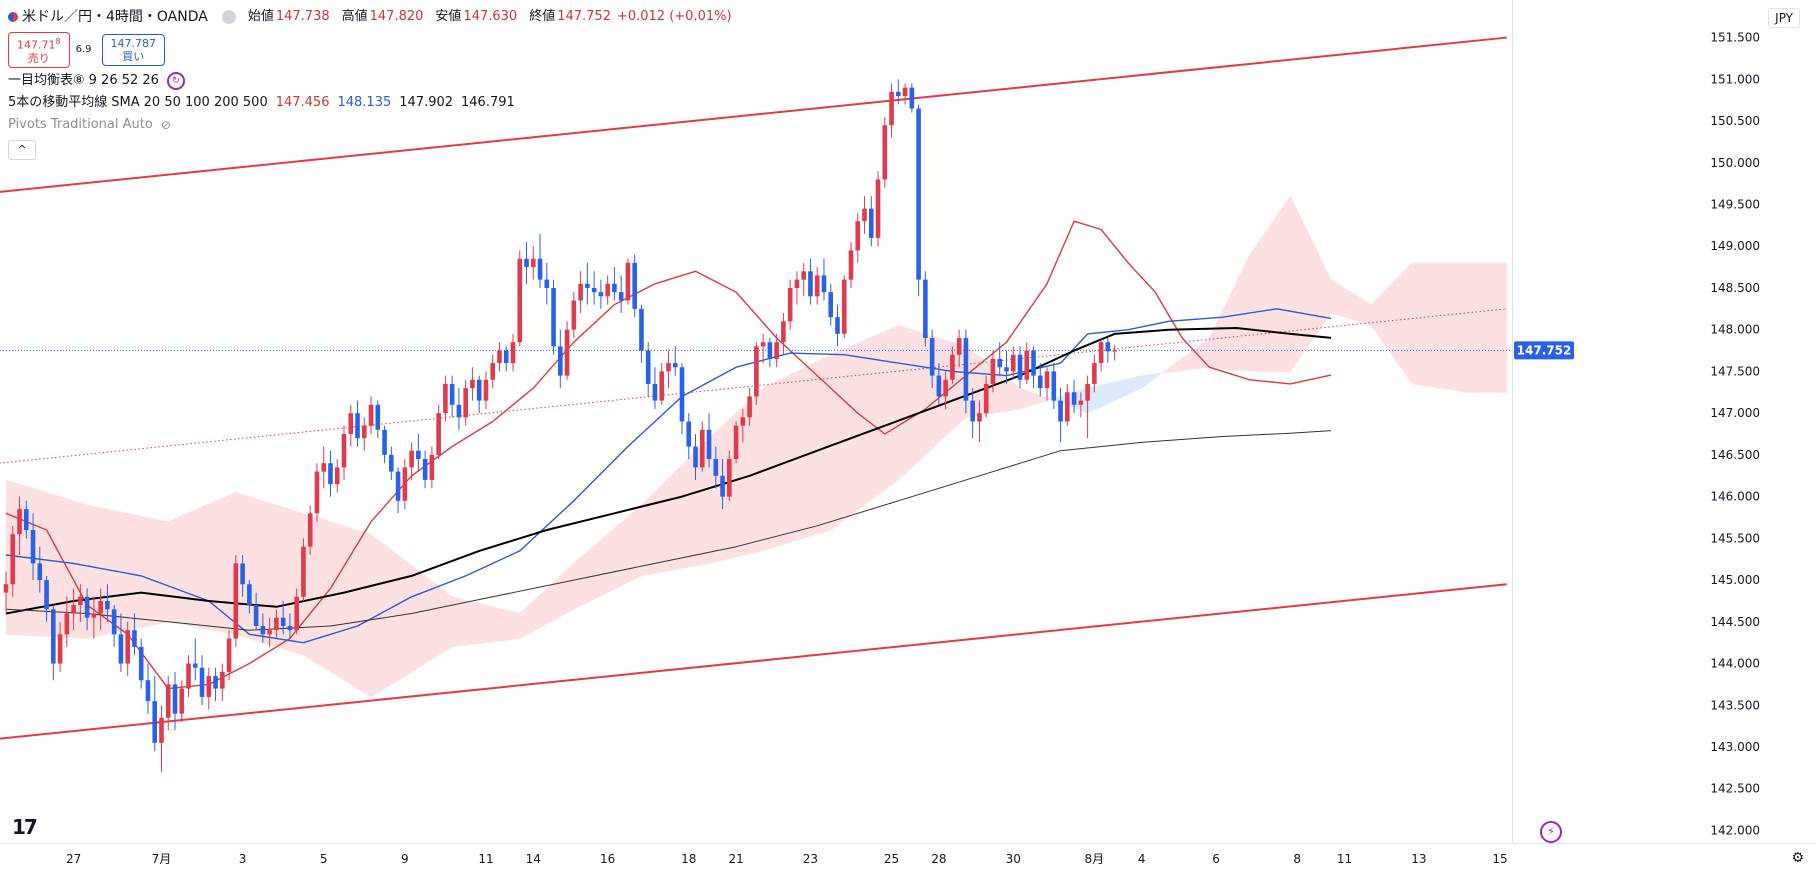 This screenshot has height=874, width=1816. Describe the element at coordinates (908, 858) in the screenshot. I see `time-axis: 27 7月 3 5 9 11 14 16 18 21 23 25 28 30 8月 4 6 8 11 13 15` at that location.